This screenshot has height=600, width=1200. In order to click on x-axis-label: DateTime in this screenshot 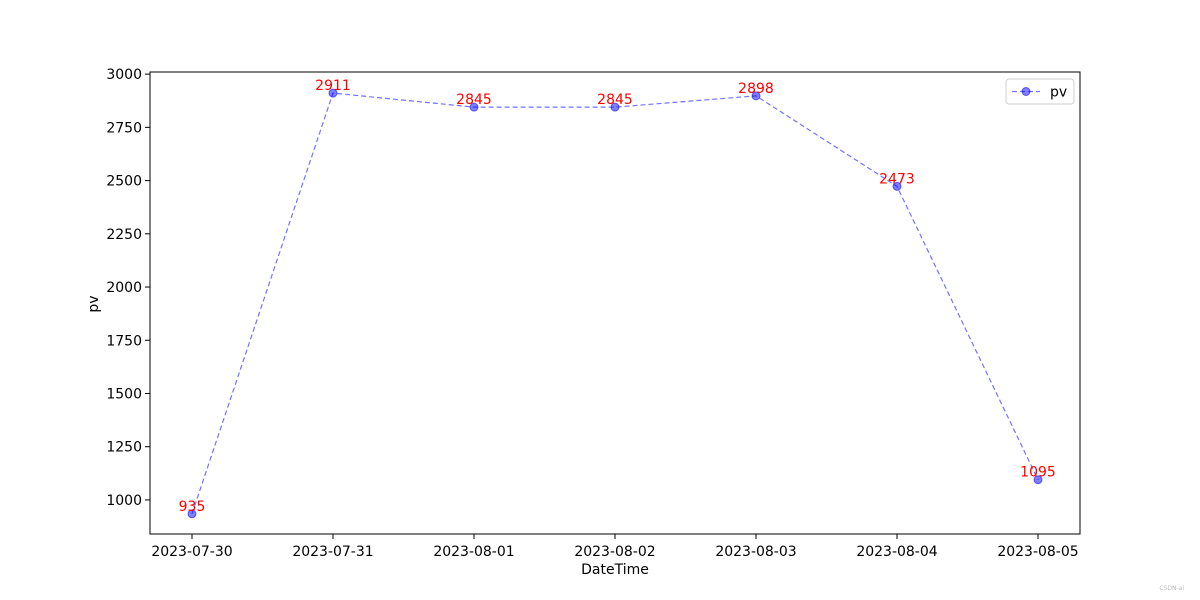, I will do `click(615, 570)`.